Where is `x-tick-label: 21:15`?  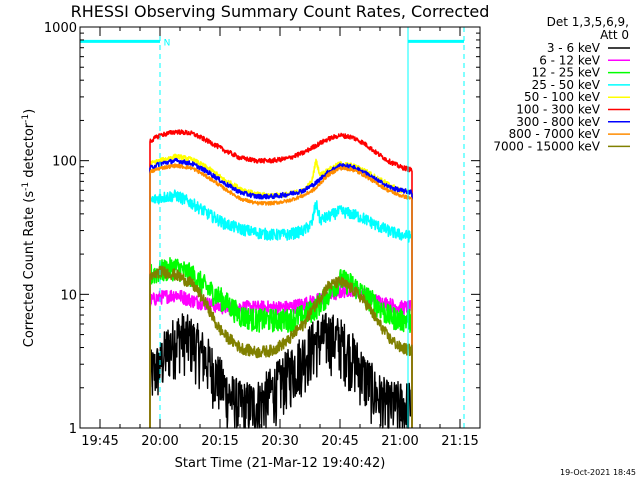 x-tick-label: 21:15 is located at coordinates (459, 441).